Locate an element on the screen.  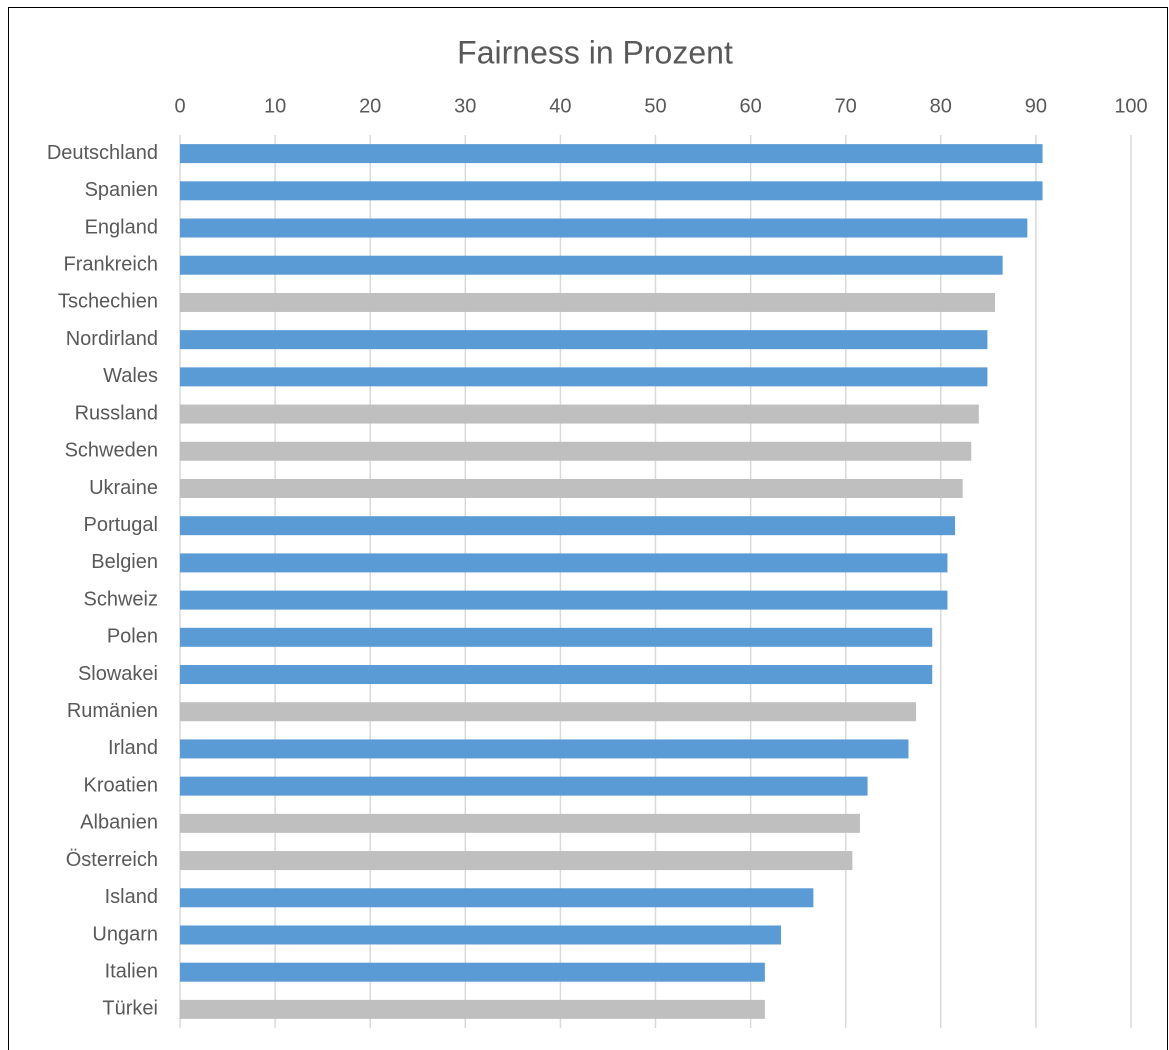
y-tick-label: Slowakei is located at coordinates (118, 674).